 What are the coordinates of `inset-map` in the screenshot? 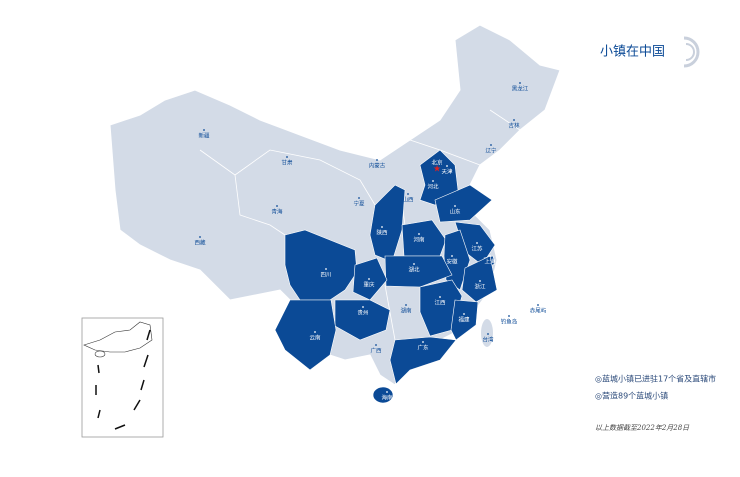 It's located at (122, 377).